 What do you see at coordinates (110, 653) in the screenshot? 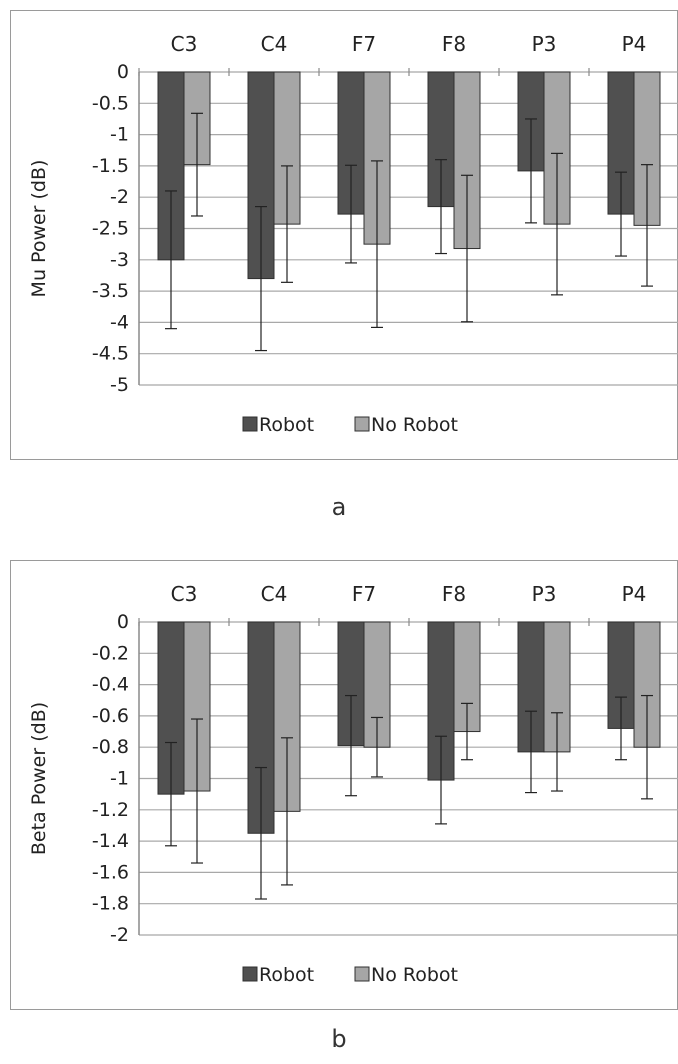
I see `y-tick-label: -0.2` at bounding box center [110, 653].